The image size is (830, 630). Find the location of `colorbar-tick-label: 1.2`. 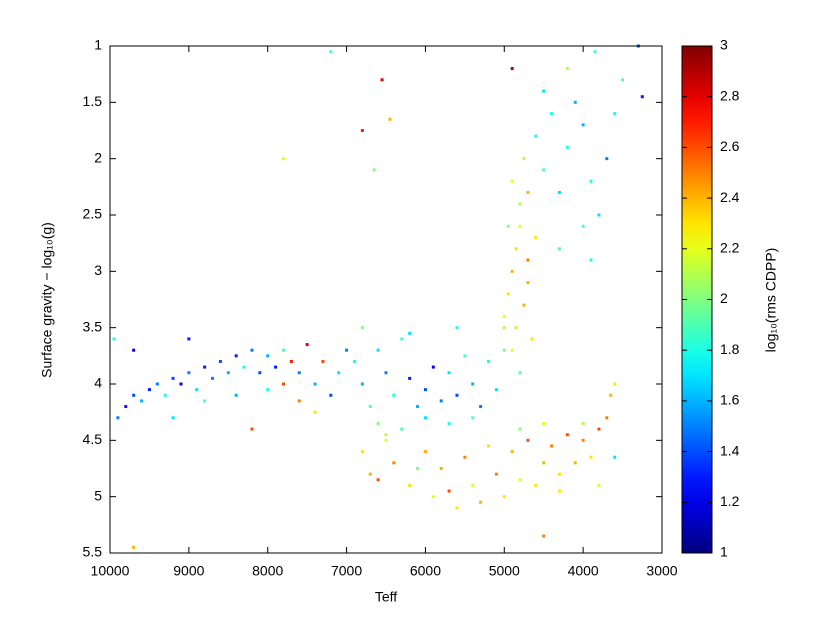

colorbar-tick-label: 1.2 is located at coordinates (730, 501).